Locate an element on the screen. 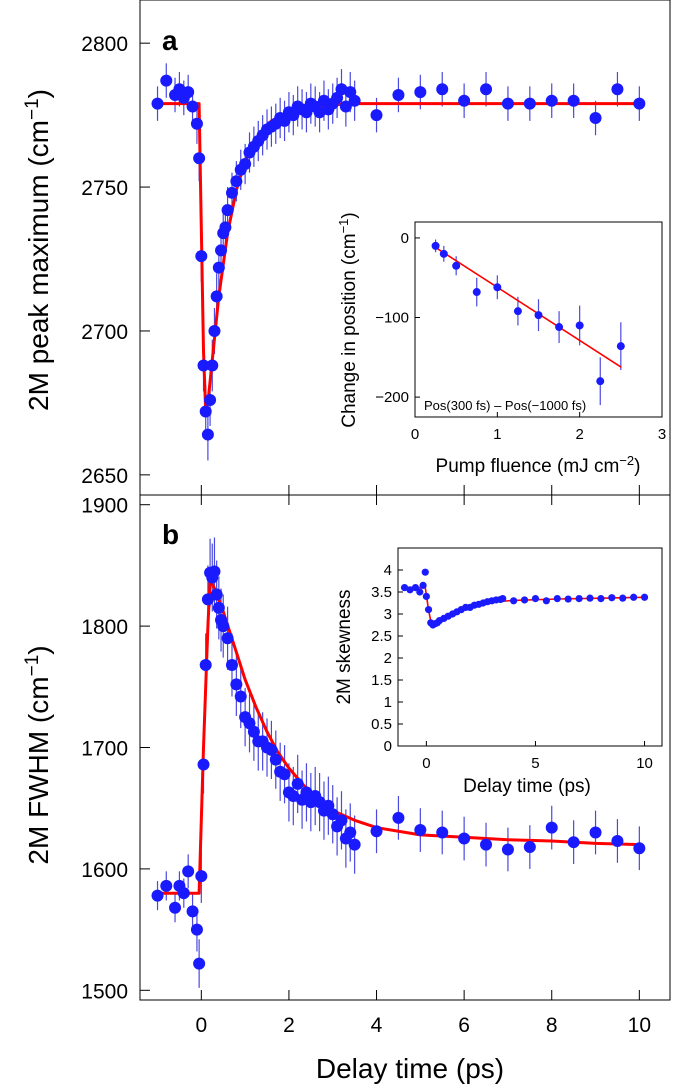 The image size is (685, 1088). inset-a-axes-frame is located at coordinates (538, 319).